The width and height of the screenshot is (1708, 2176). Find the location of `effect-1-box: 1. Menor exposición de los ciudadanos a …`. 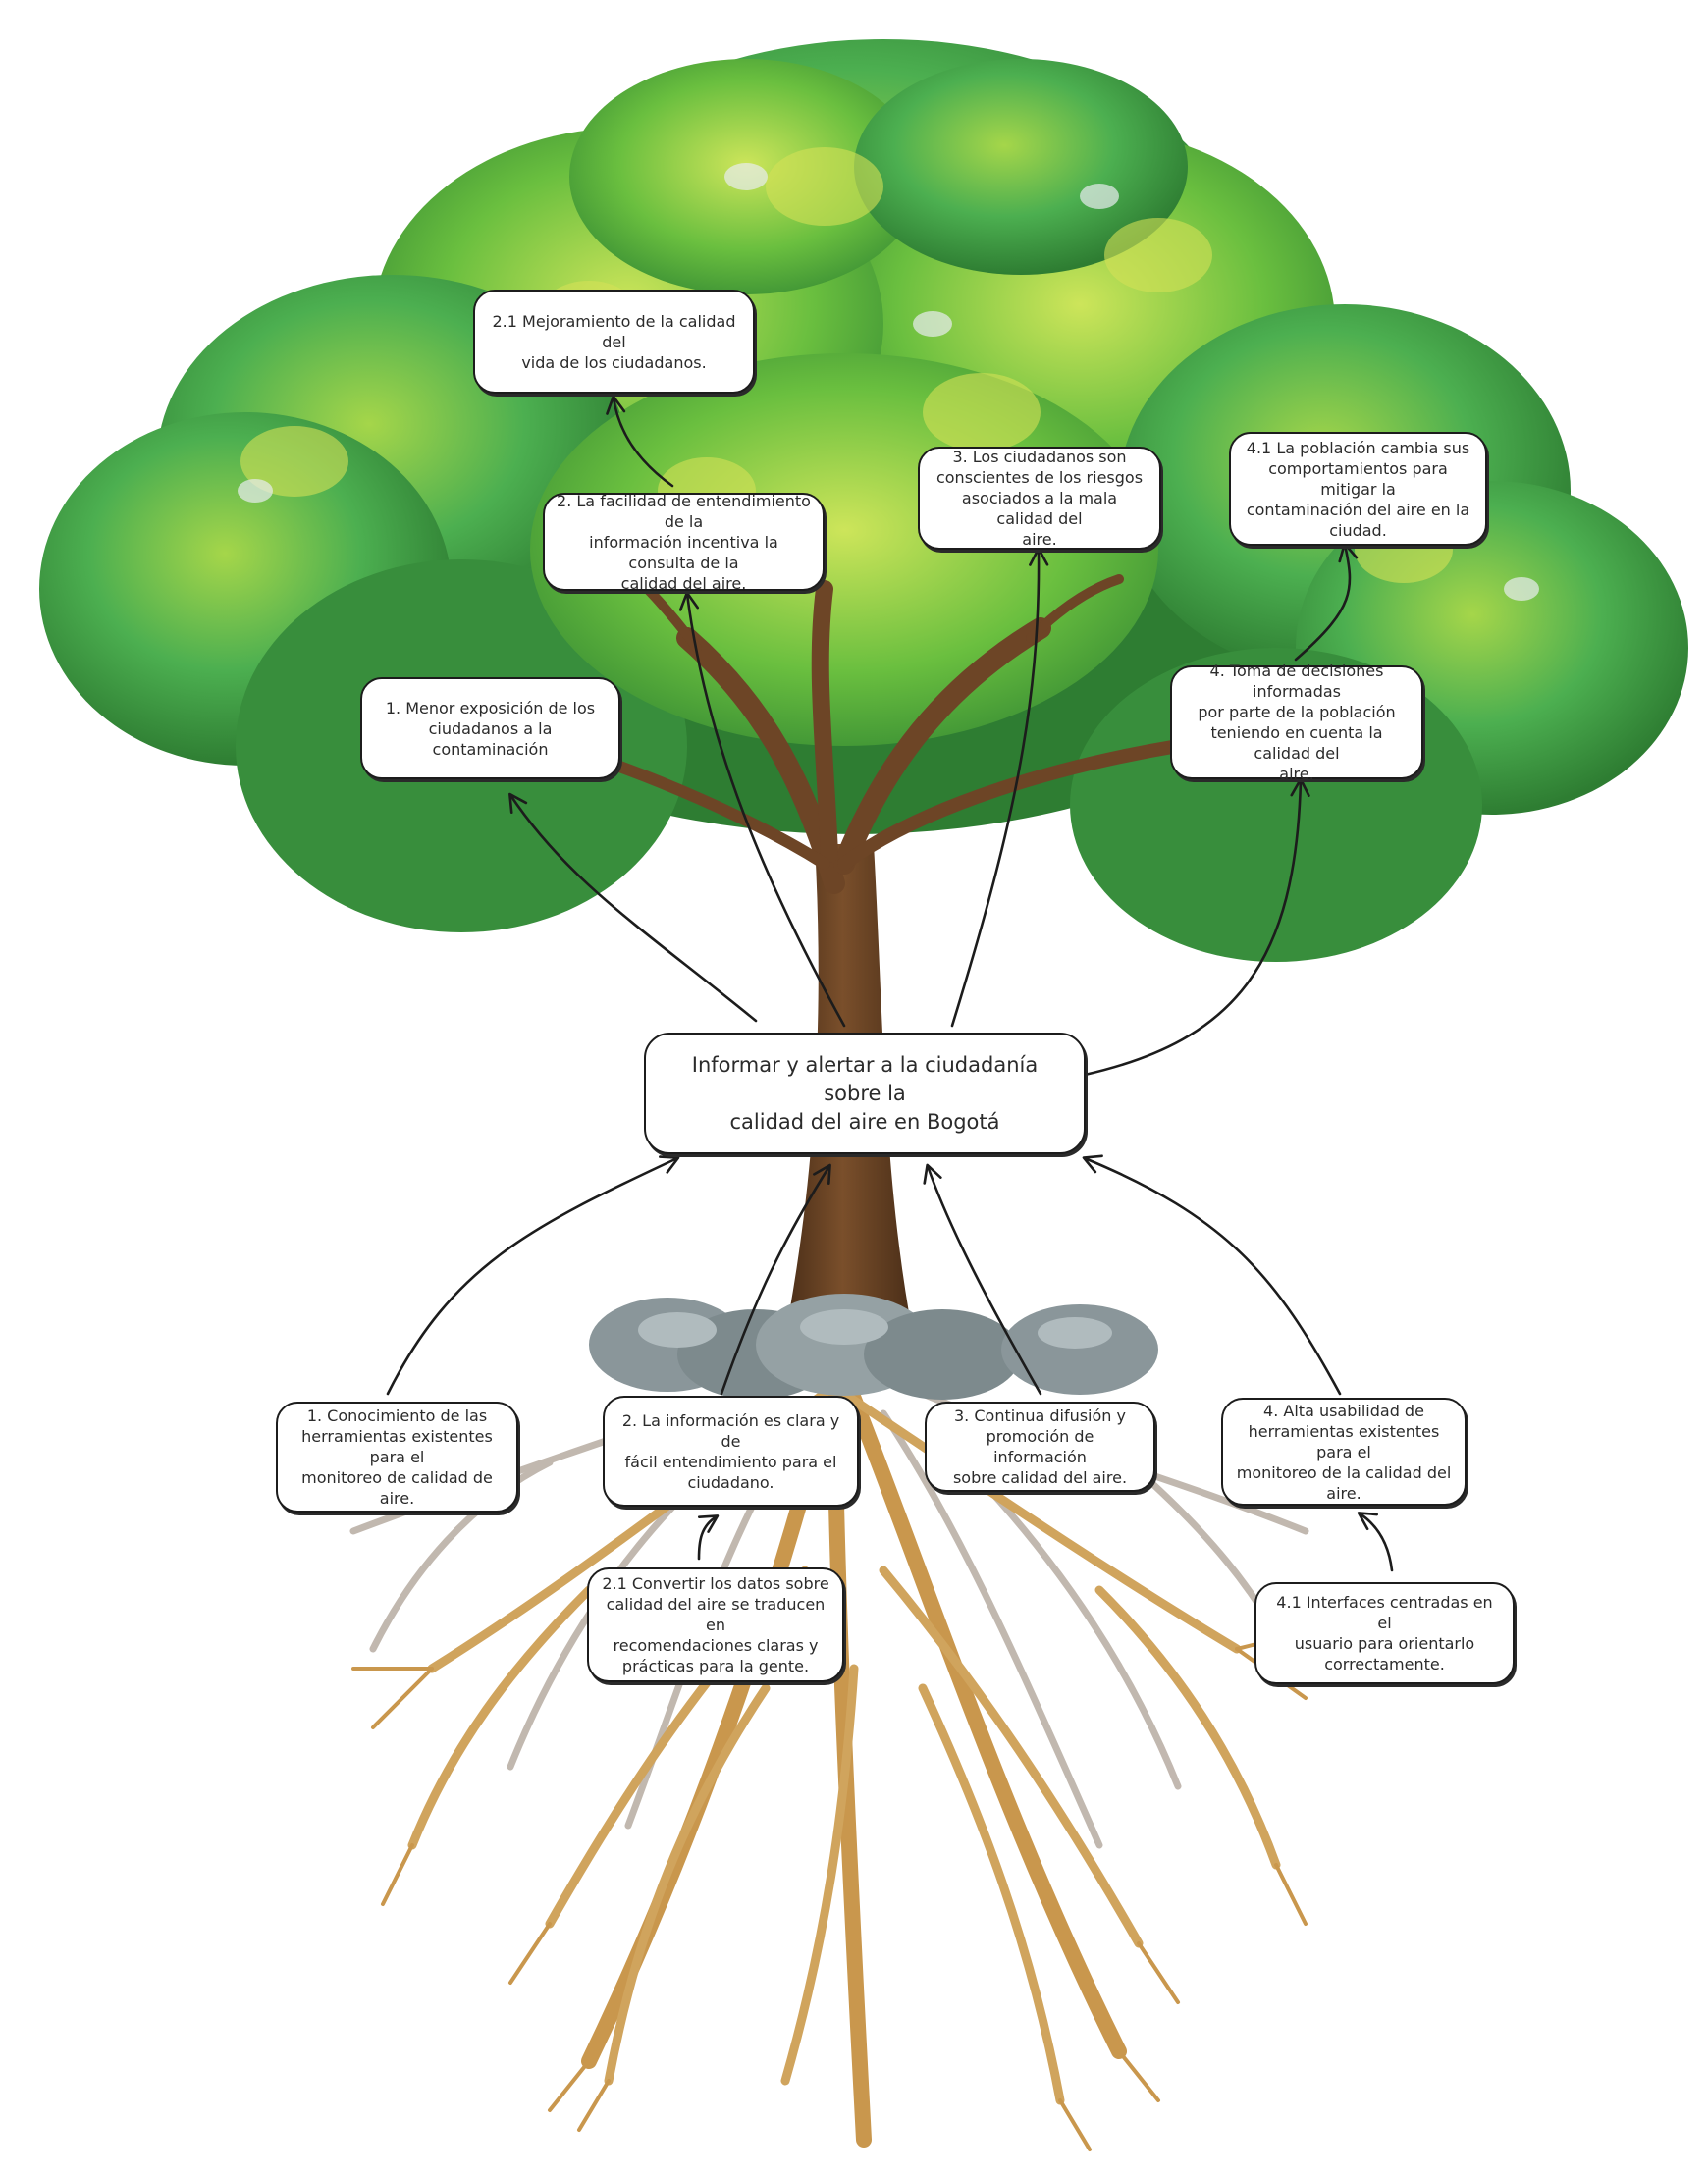

effect-1-box: 1. Menor exposición de los ciudadanos a … is located at coordinates (490, 728).